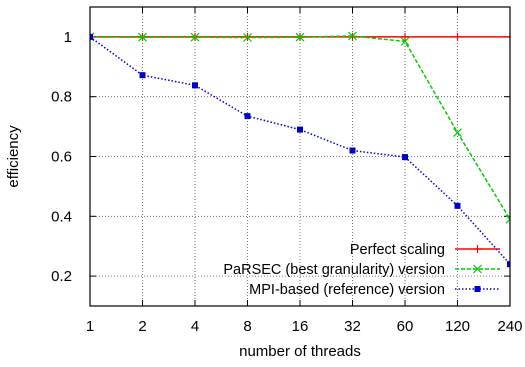 This screenshot has width=525, height=367. What do you see at coordinates (300, 351) in the screenshot?
I see `x-axis-label: number of threads` at bounding box center [300, 351].